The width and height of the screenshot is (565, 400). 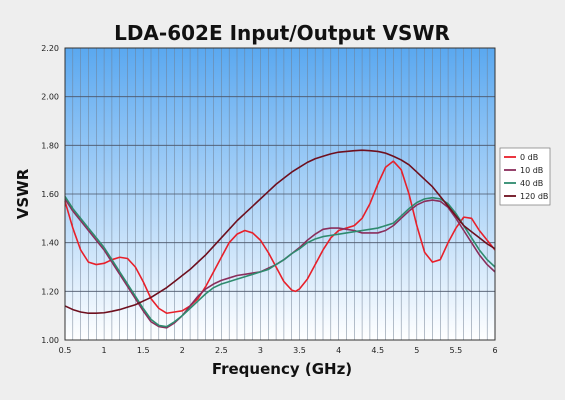 What do you see at coordinates (65, 350) in the screenshot?
I see `x-tick-label: 0.5` at bounding box center [65, 350].